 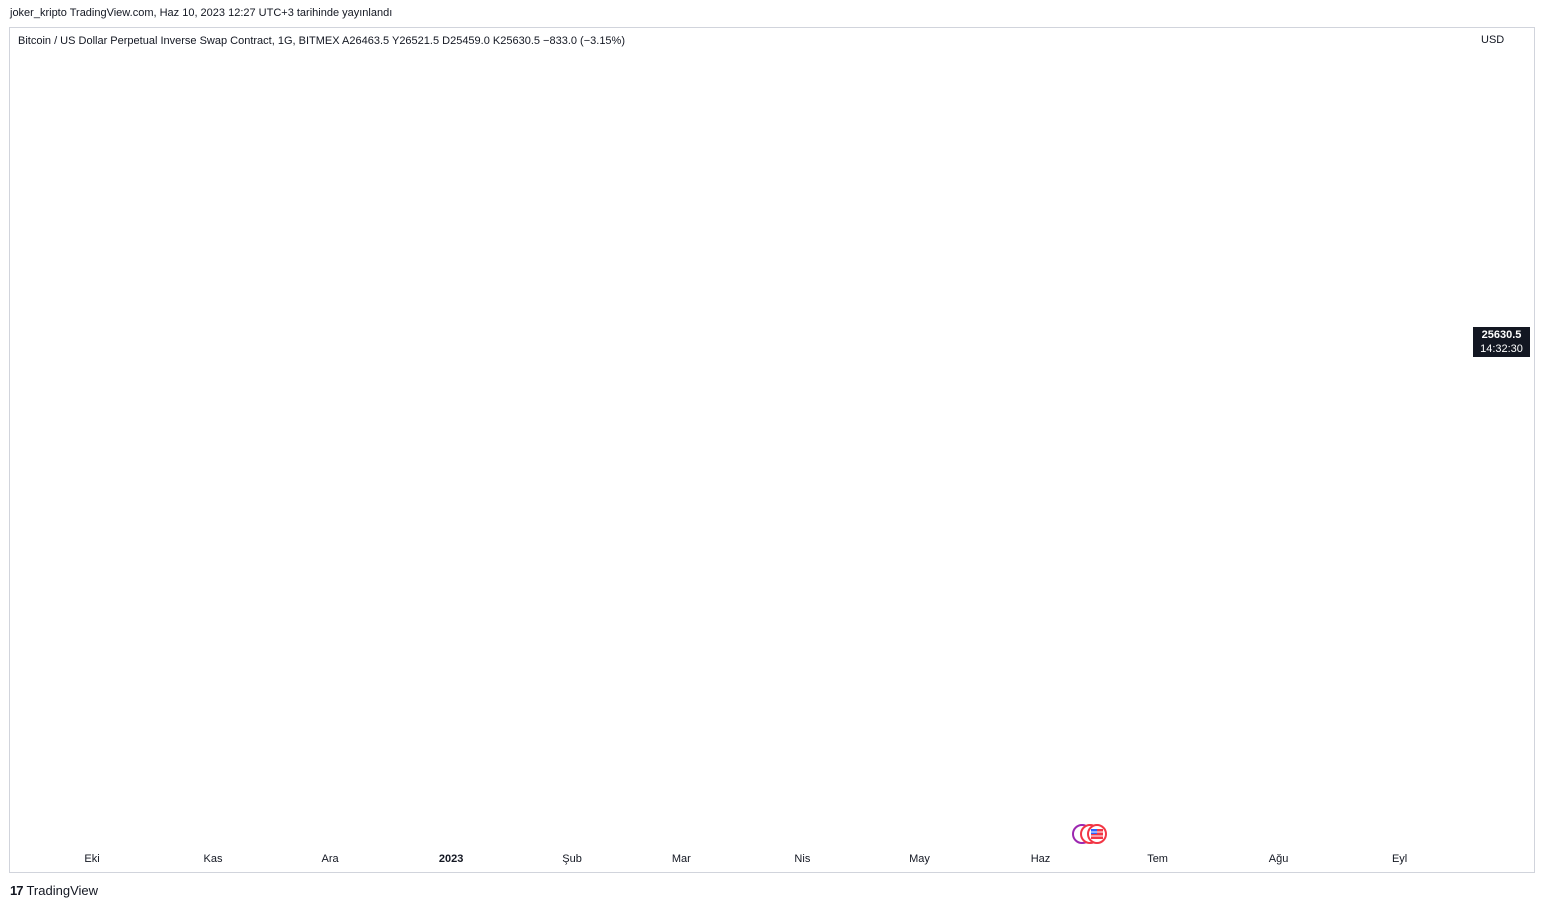 What do you see at coordinates (1040, 859) in the screenshot?
I see `time-tick-label: Haz` at bounding box center [1040, 859].